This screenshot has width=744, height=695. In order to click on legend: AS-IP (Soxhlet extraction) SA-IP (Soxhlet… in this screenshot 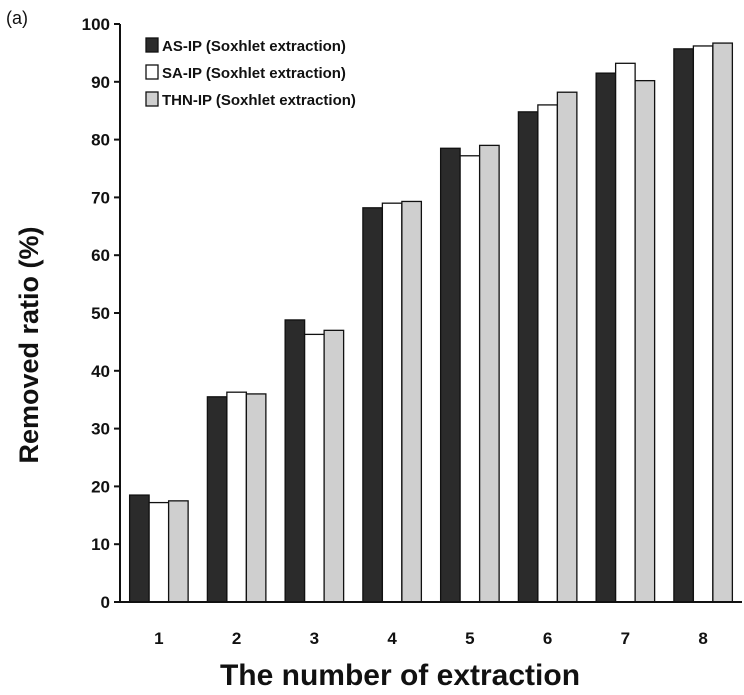, I will do `click(250, 73)`.